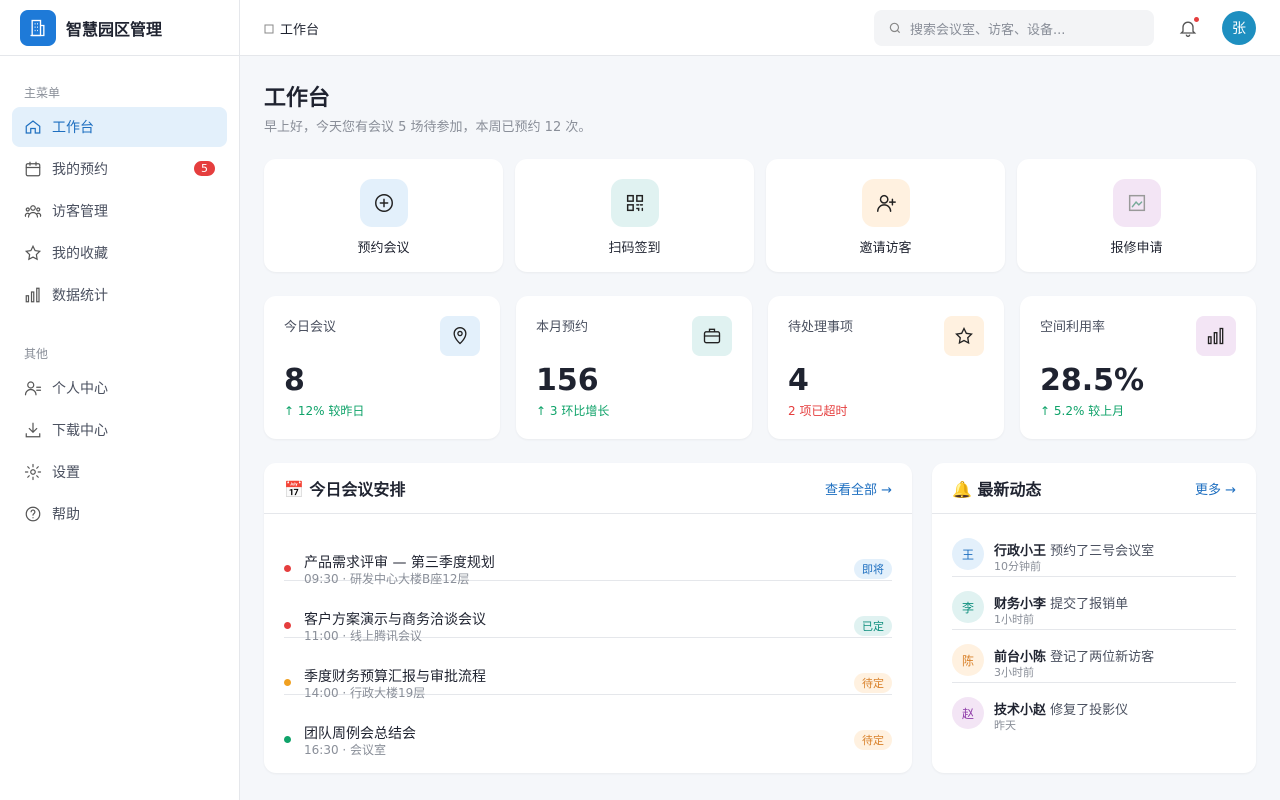 The image size is (1280, 800). What do you see at coordinates (760, 28) in the screenshot?
I see `topbar: 工作台 搜索会议室、访客、设备... 张` at bounding box center [760, 28].